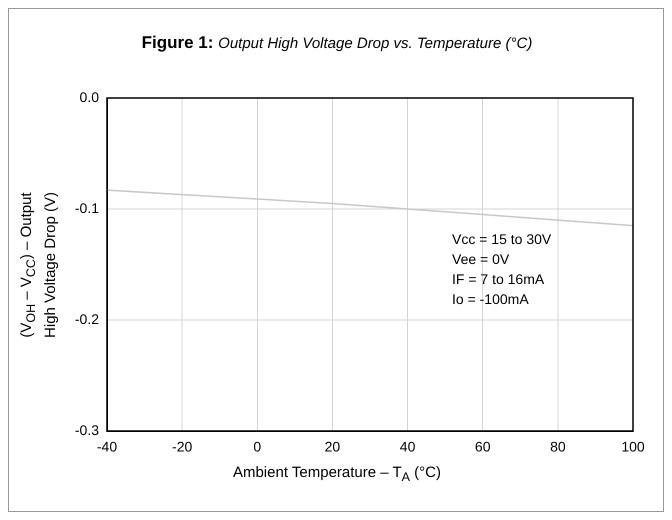  What do you see at coordinates (491, 299) in the screenshot?
I see `annotation: Io = -100mA` at bounding box center [491, 299].